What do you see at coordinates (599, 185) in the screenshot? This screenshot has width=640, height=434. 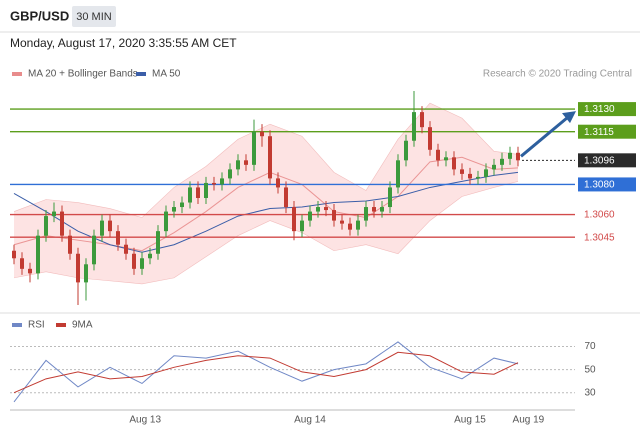 I see `level-label: 1.3080` at bounding box center [599, 185].